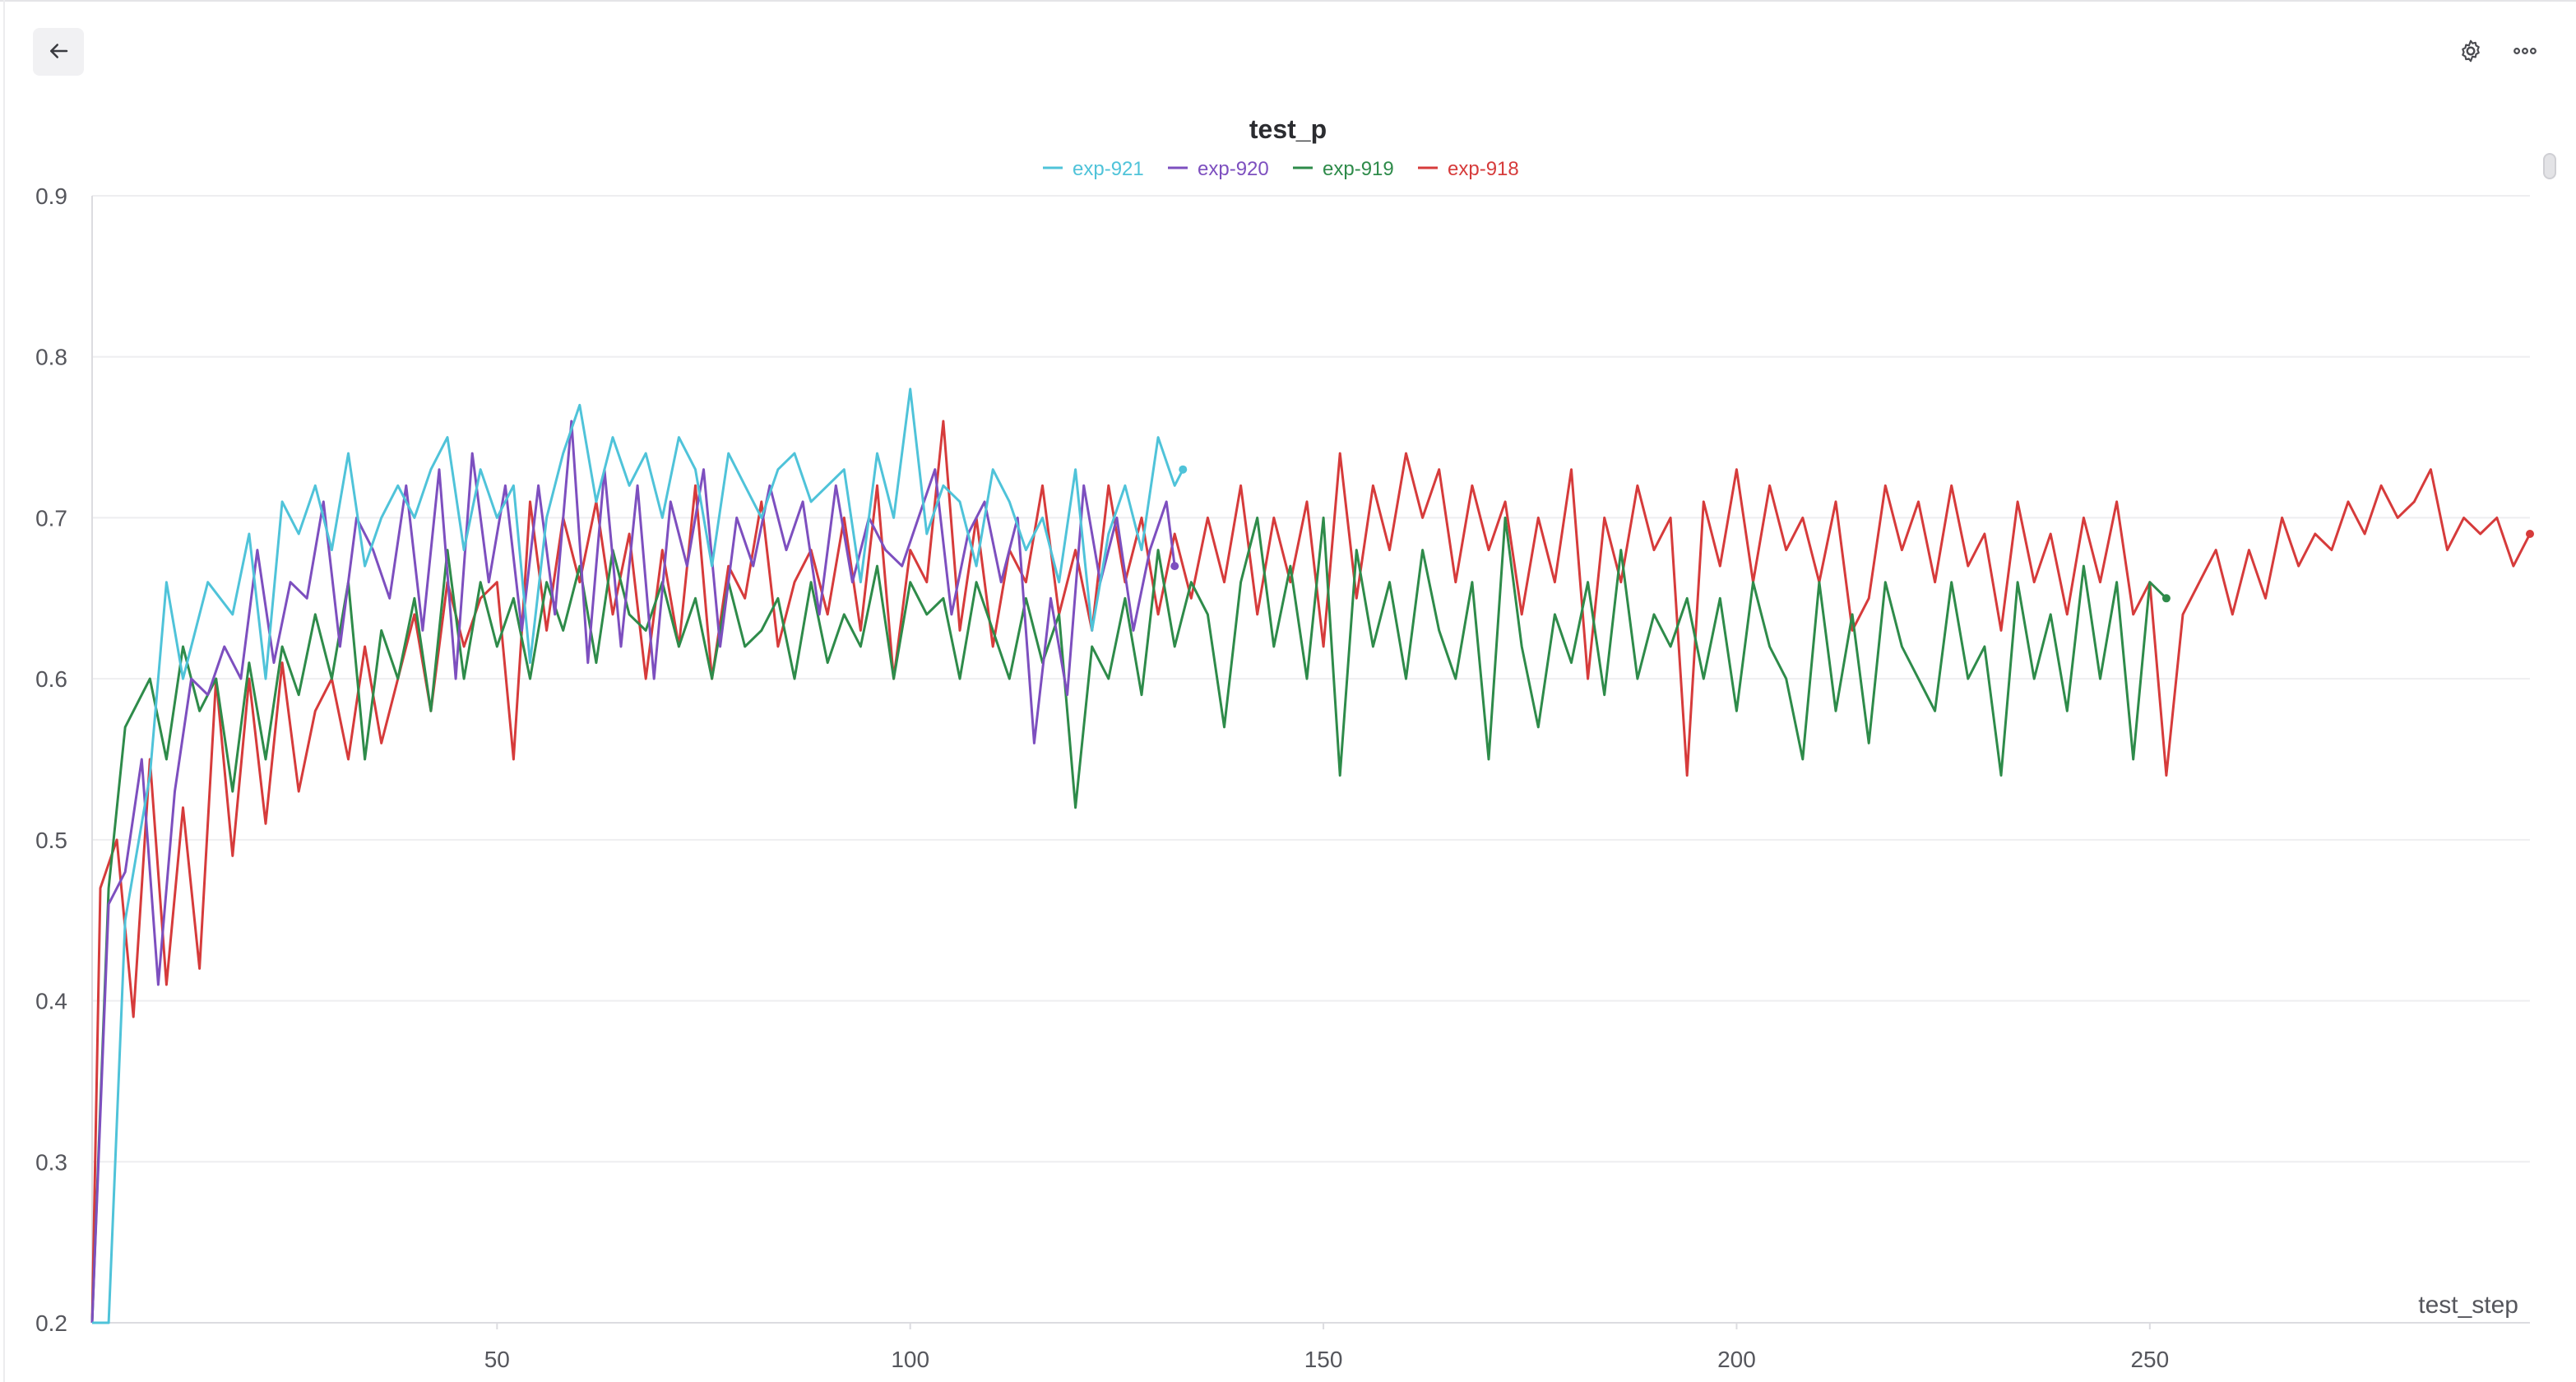 The image size is (2576, 1382). Describe the element at coordinates (1324, 1359) in the screenshot. I see `x-tick-label: 150` at that location.